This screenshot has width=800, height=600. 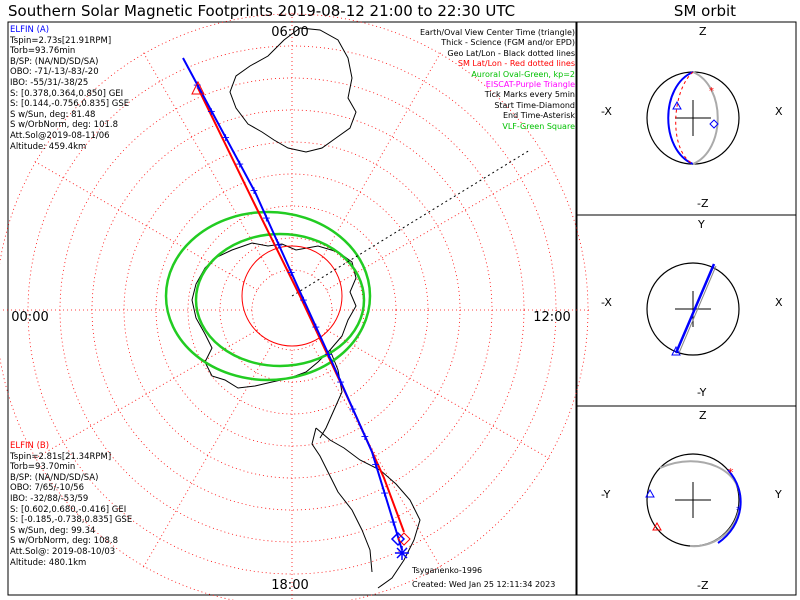 What do you see at coordinates (538, 116) in the screenshot?
I see `legend-entry: End Time-Asterisk` at bounding box center [538, 116].